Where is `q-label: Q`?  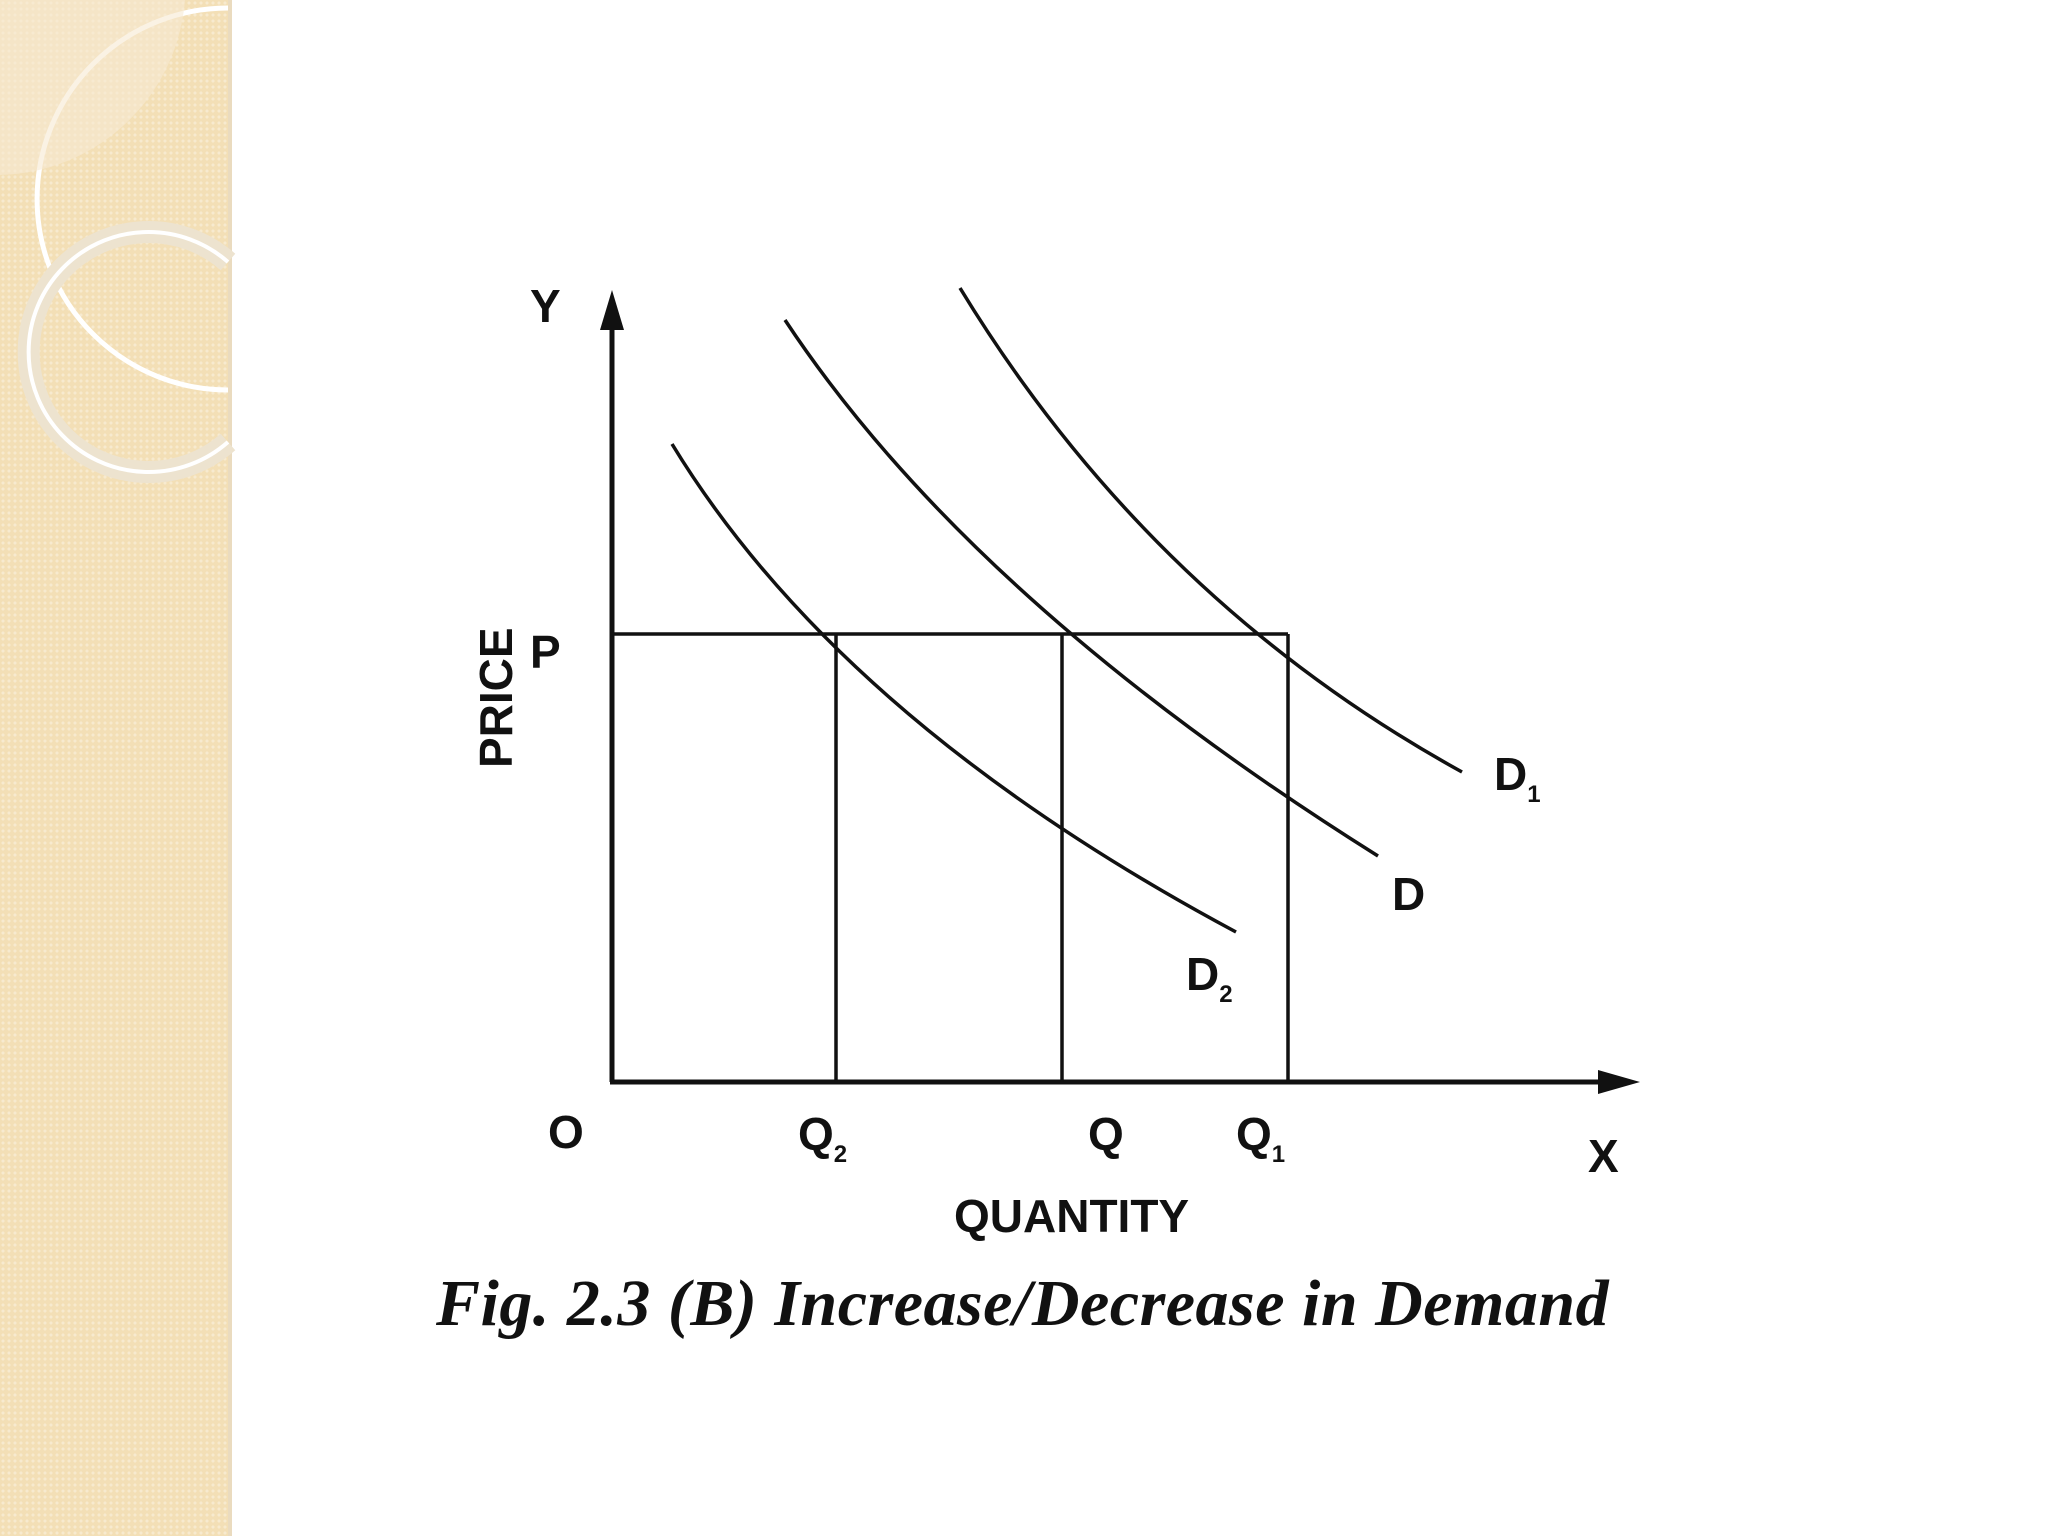
q-label: Q is located at coordinates (1106, 1134).